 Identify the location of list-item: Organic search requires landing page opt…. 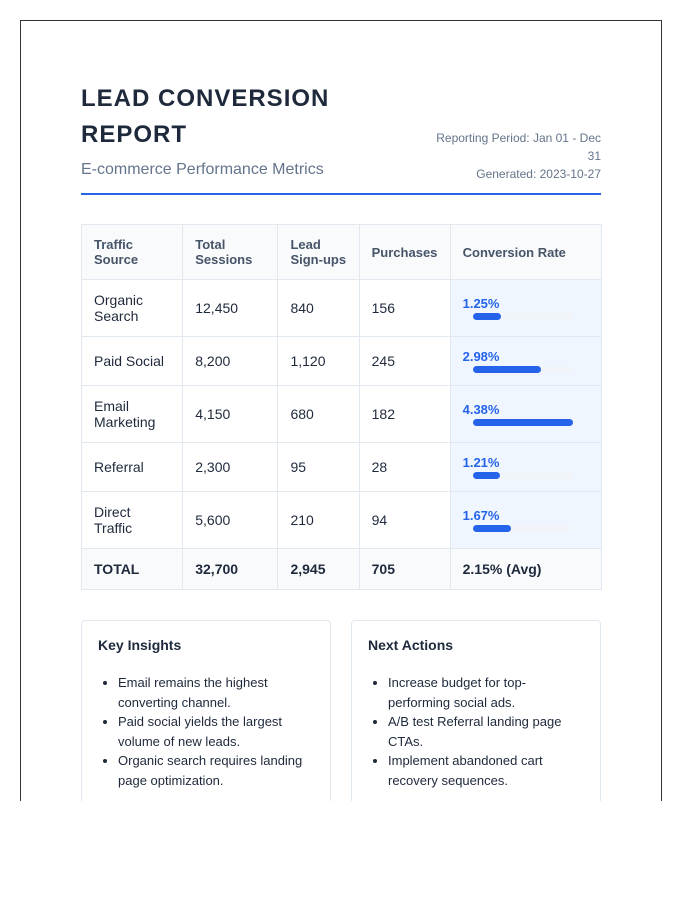
(216, 770).